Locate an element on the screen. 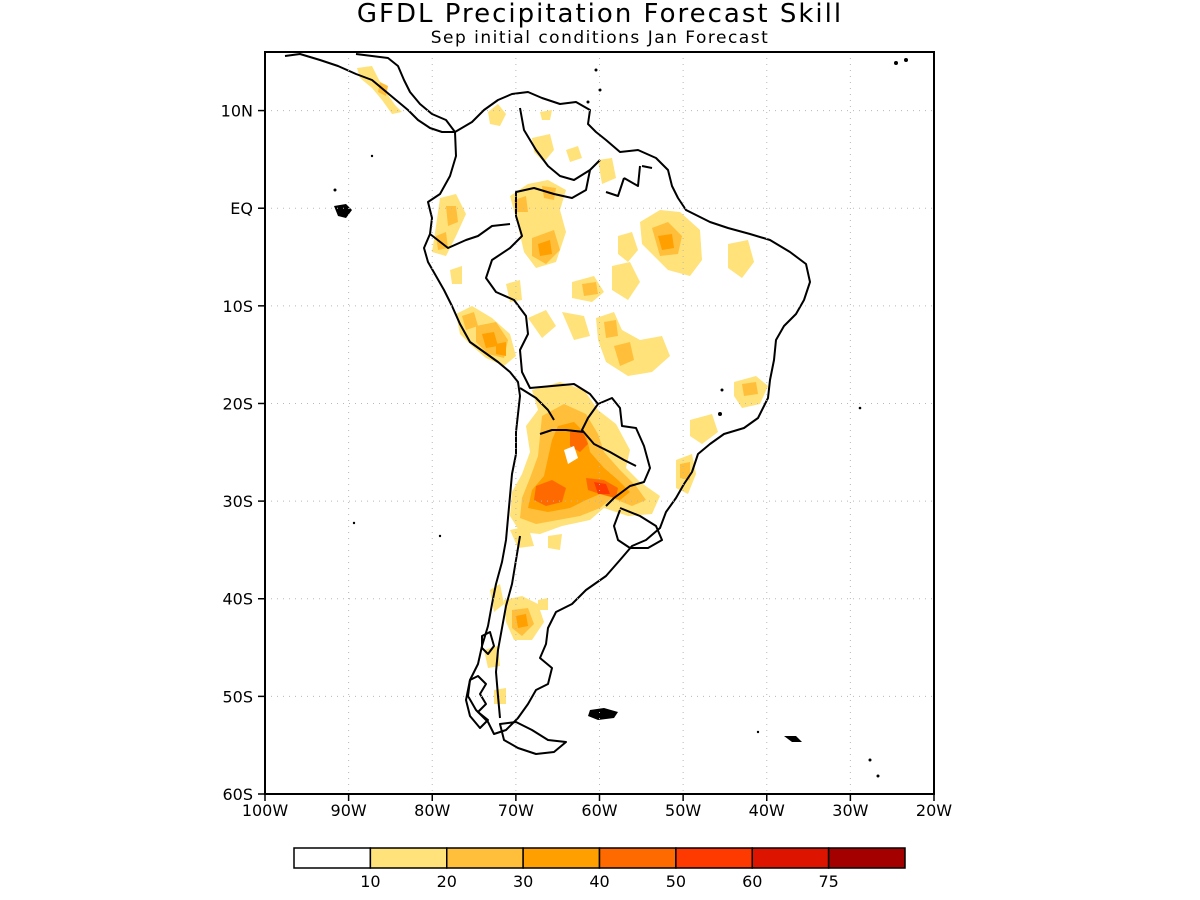 Image resolution: width=1200 pixels, height=900 pixels. lon-tick-label: 30W is located at coordinates (850, 810).